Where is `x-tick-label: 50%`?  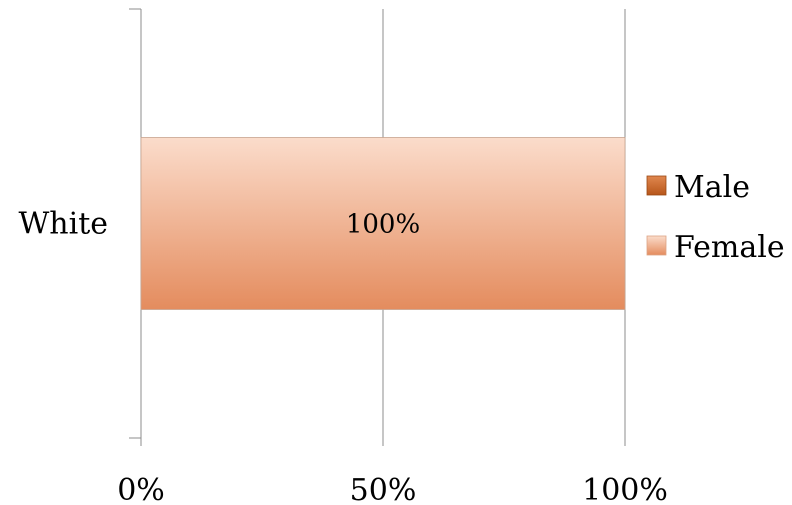 x-tick-label: 50% is located at coordinates (383, 489).